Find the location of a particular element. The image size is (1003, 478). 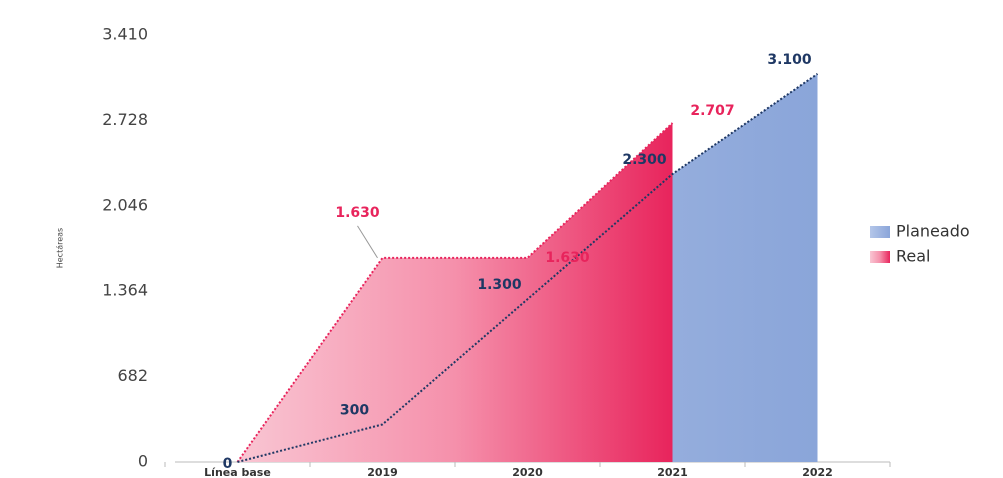

data-label: 0 is located at coordinates (228, 464).